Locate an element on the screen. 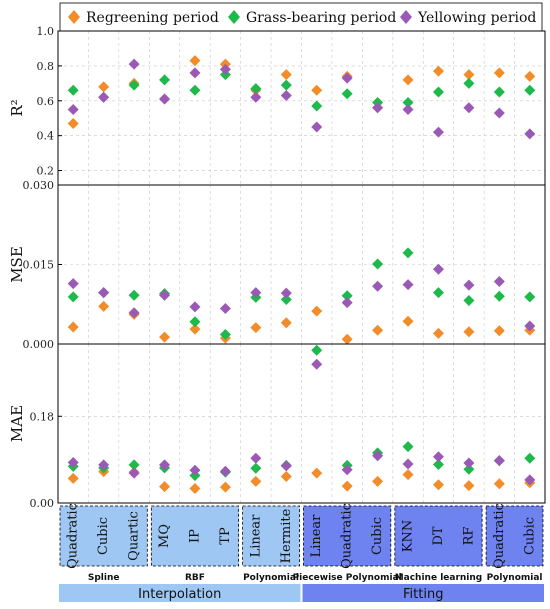 The image size is (550, 609). y-tick-label: 0.000 is located at coordinates (39, 344).